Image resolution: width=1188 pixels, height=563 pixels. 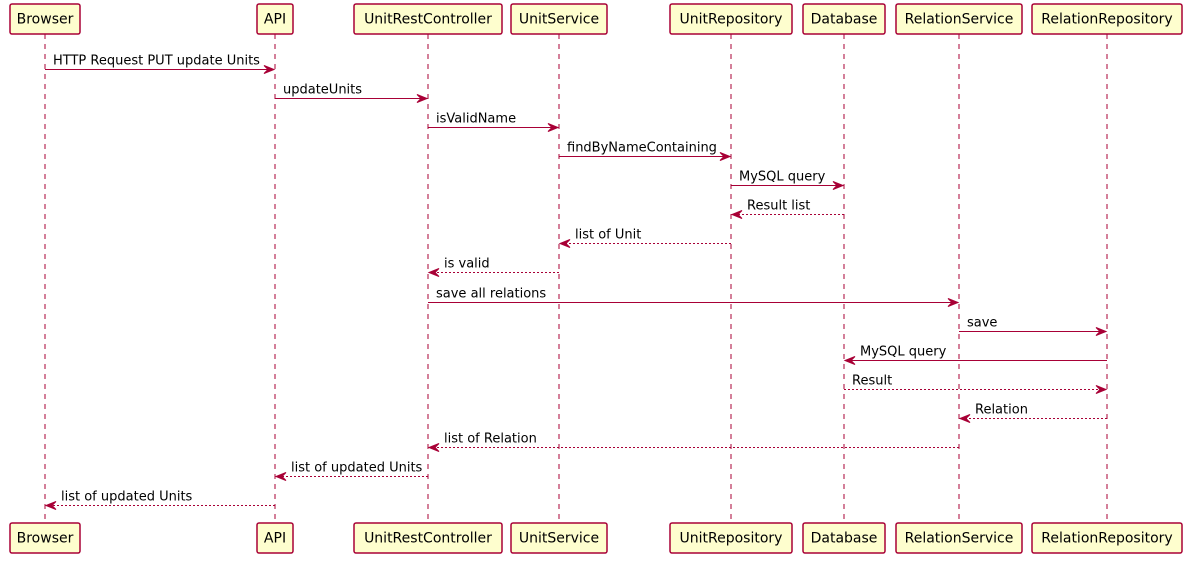 I want to click on participant-bottom-relationservice: RelationService, so click(x=959, y=538).